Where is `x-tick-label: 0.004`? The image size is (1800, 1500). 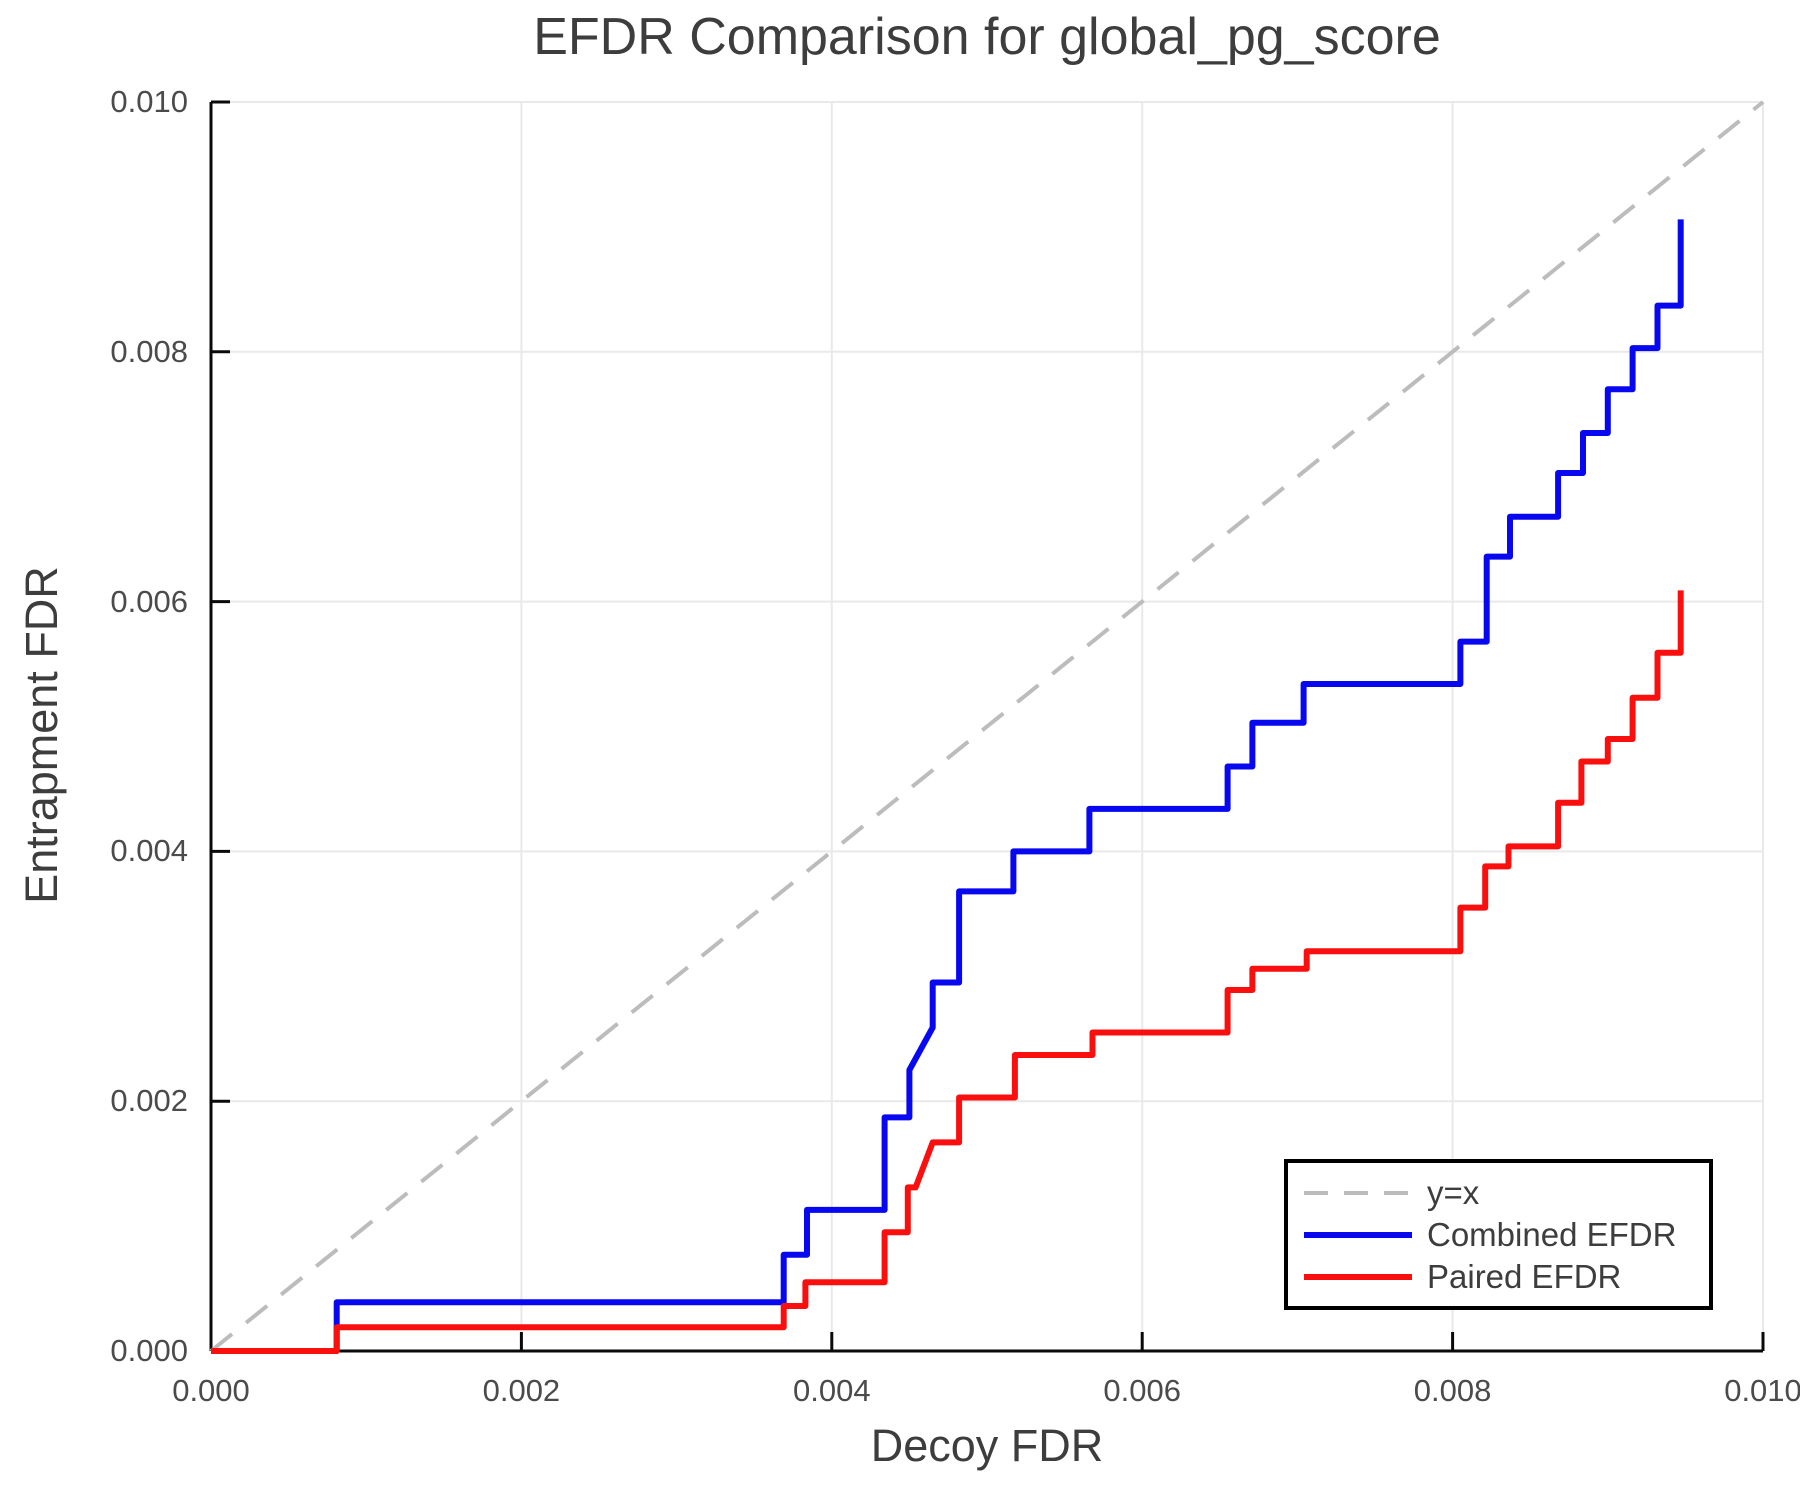 x-tick-label: 0.004 is located at coordinates (832, 1390).